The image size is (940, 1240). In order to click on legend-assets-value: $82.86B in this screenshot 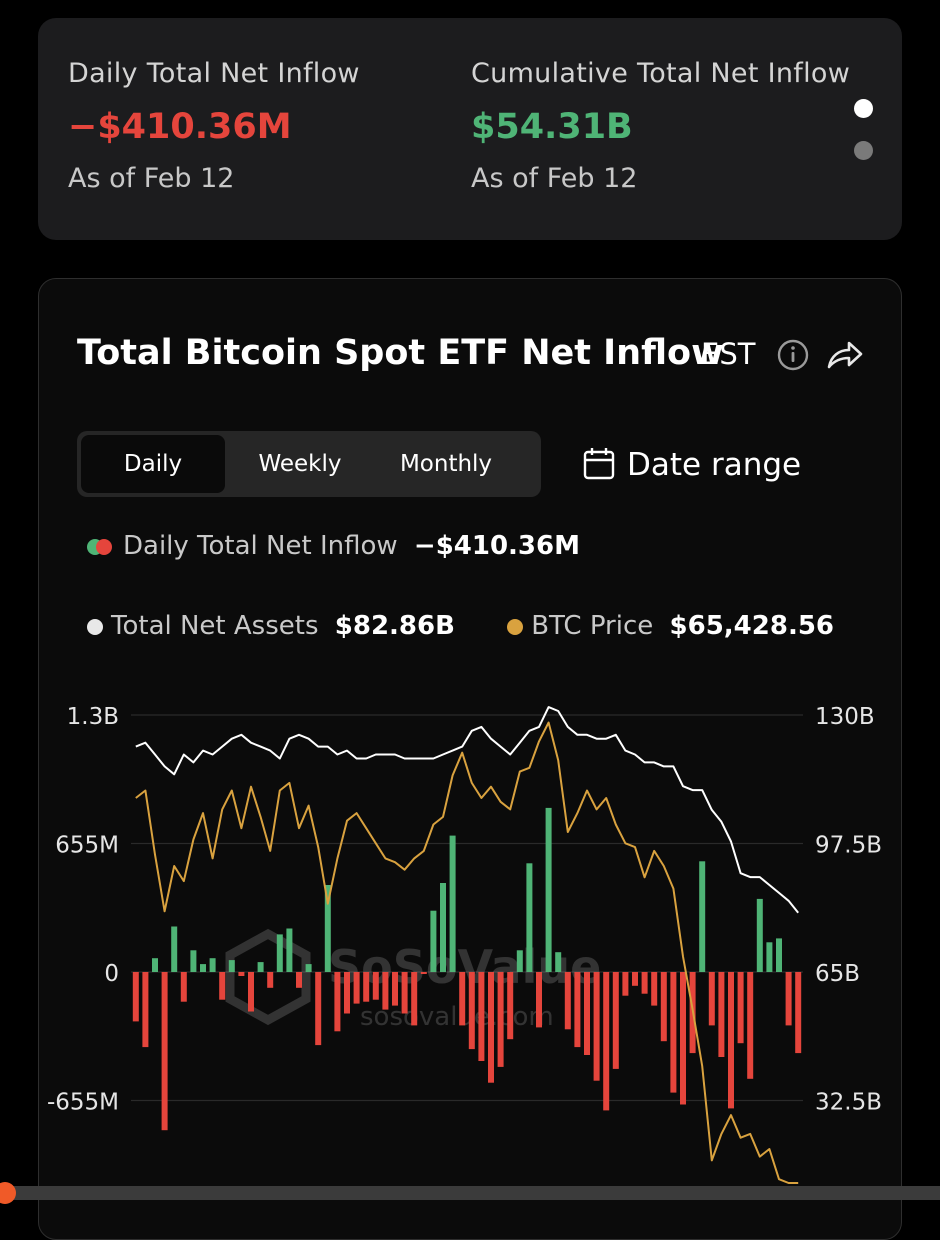, I will do `click(394, 626)`.